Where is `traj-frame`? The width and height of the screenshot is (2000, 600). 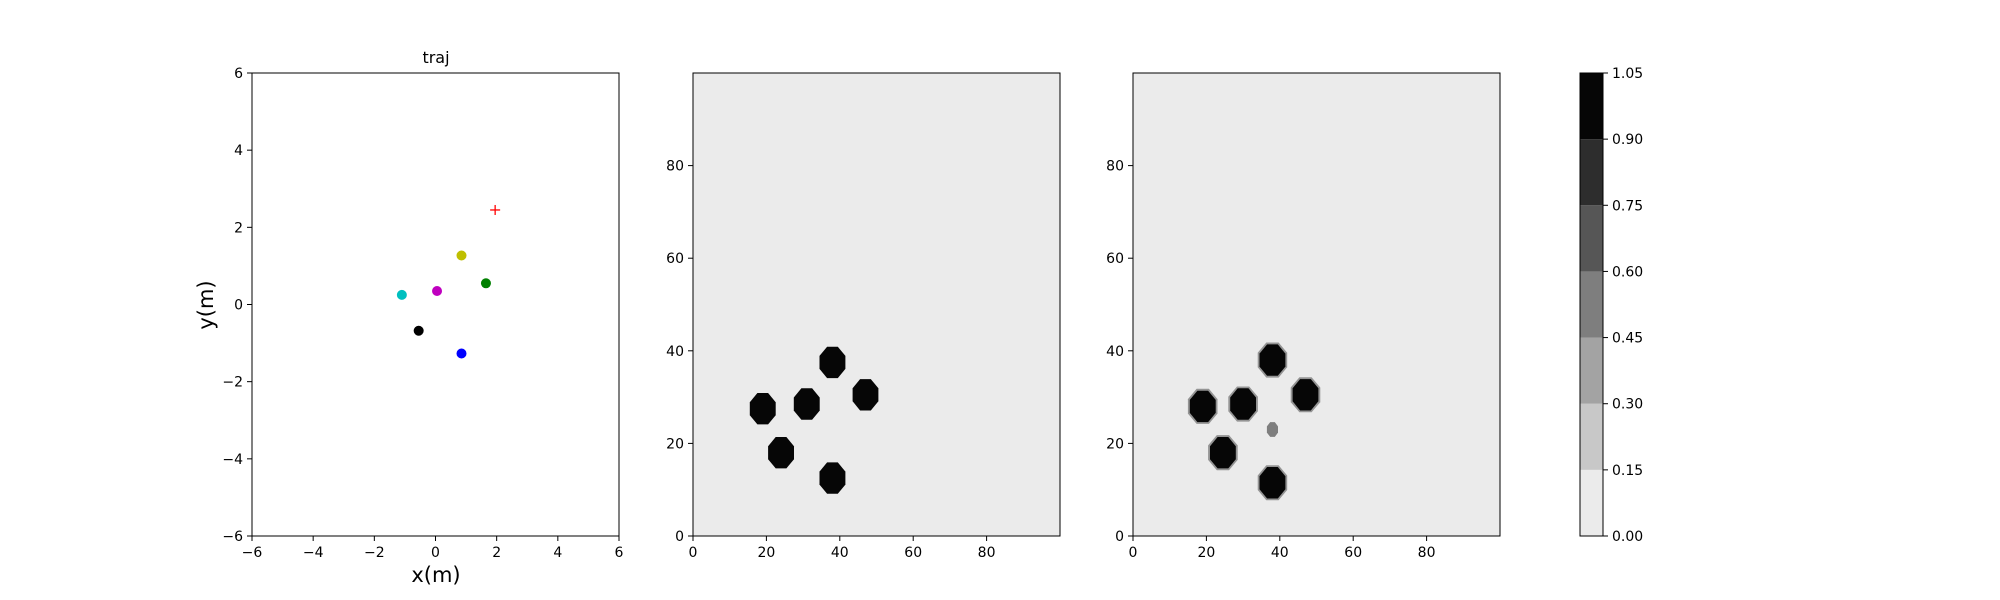
traj-frame is located at coordinates (435, 304).